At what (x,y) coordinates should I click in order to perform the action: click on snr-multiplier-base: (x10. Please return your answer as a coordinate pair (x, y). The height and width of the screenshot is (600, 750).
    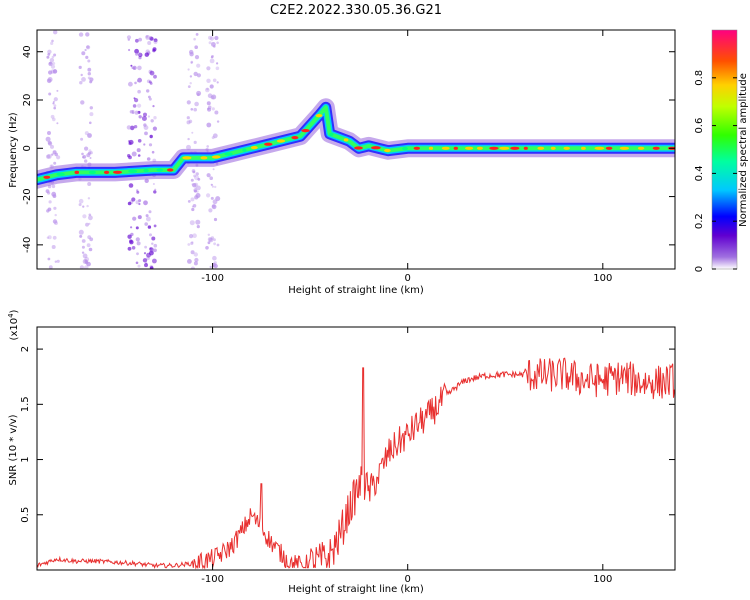
    Looking at the image, I should click on (14, 329).